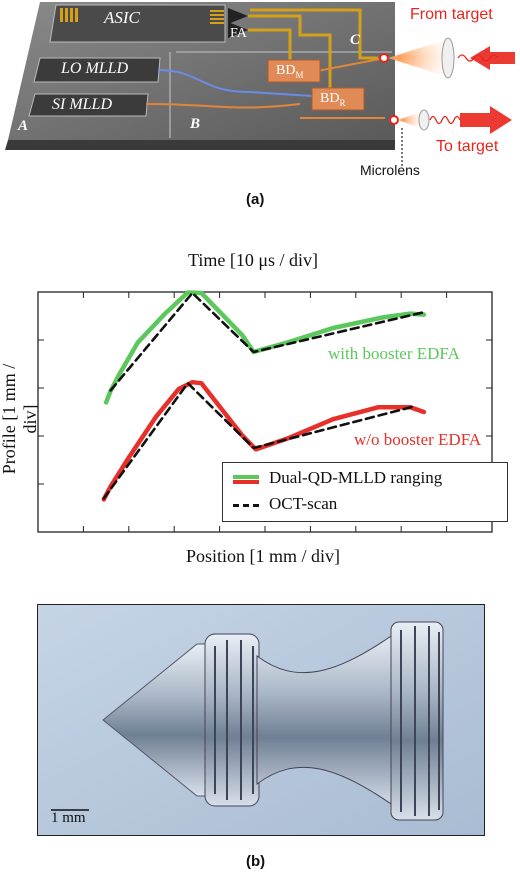 The height and width of the screenshot is (877, 520). Describe the element at coordinates (82, 104) in the screenshot. I see `si-mlld-label: SI MLLD` at that location.